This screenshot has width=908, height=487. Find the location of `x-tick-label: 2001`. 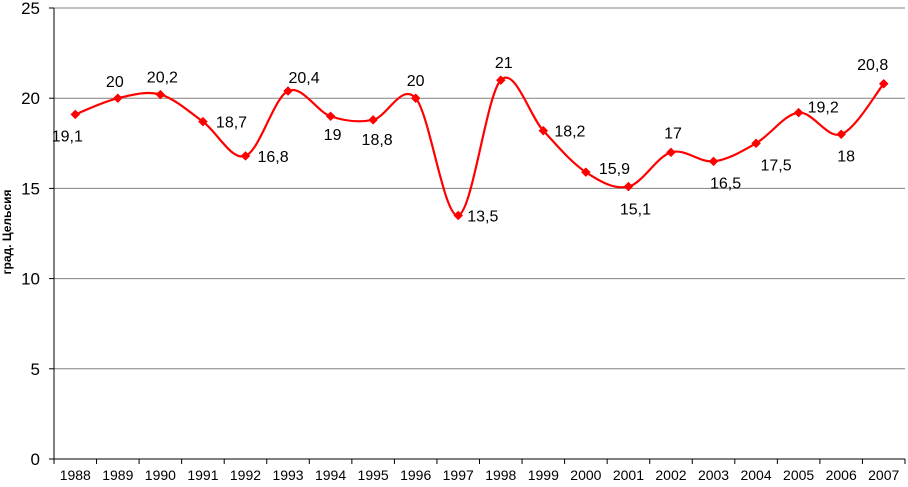

x-tick-label: 2001 is located at coordinates (628, 475).